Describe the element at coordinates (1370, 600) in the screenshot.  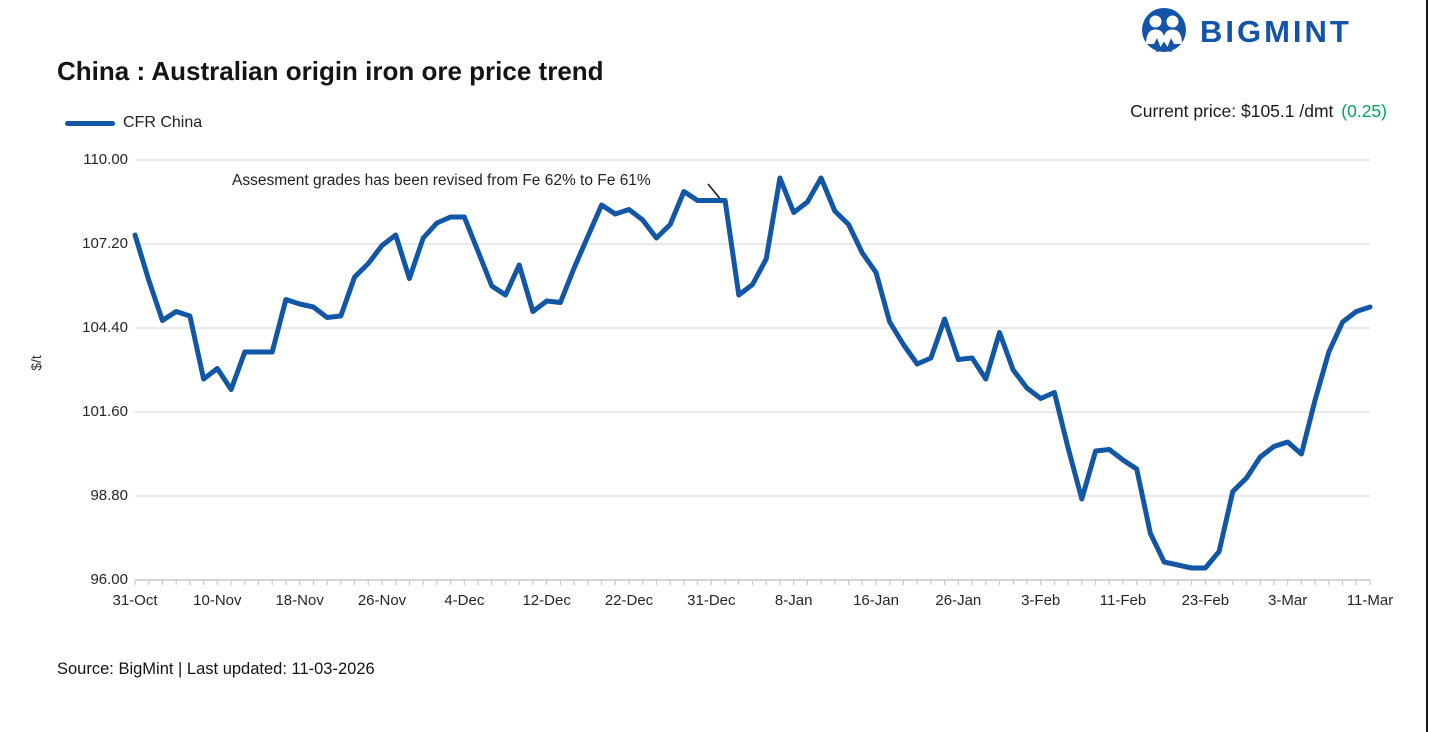
I see `x-tick-label: 11-Mar` at that location.